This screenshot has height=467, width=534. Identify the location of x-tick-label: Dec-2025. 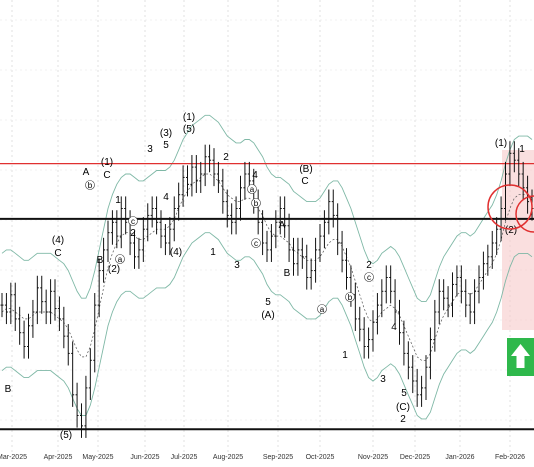
(415, 457).